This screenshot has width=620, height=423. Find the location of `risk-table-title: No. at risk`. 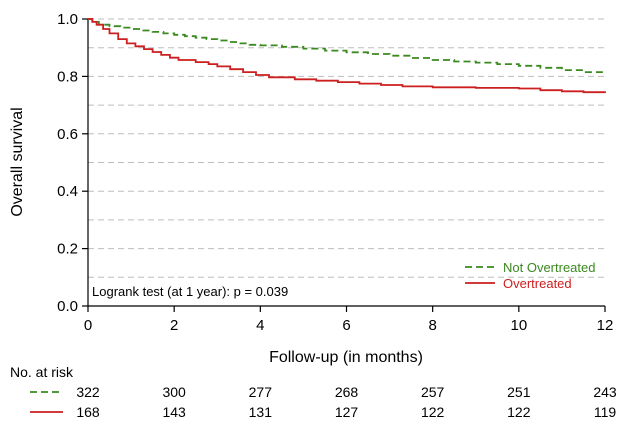

risk-table-title: No. at risk is located at coordinates (42, 372).